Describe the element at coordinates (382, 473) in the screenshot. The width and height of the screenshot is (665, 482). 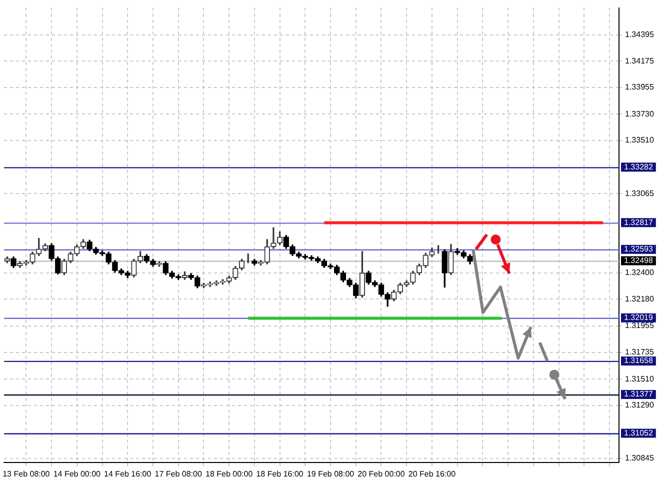
I see `x-tick-label: 20 Feb 00:00` at that location.